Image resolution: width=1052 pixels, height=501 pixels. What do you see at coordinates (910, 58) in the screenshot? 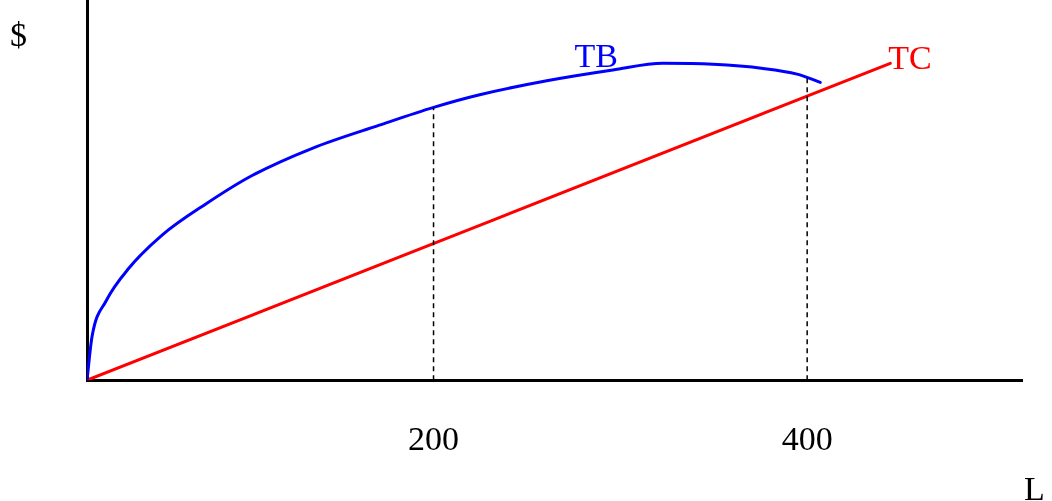
I see `series-label: TC` at bounding box center [910, 58].